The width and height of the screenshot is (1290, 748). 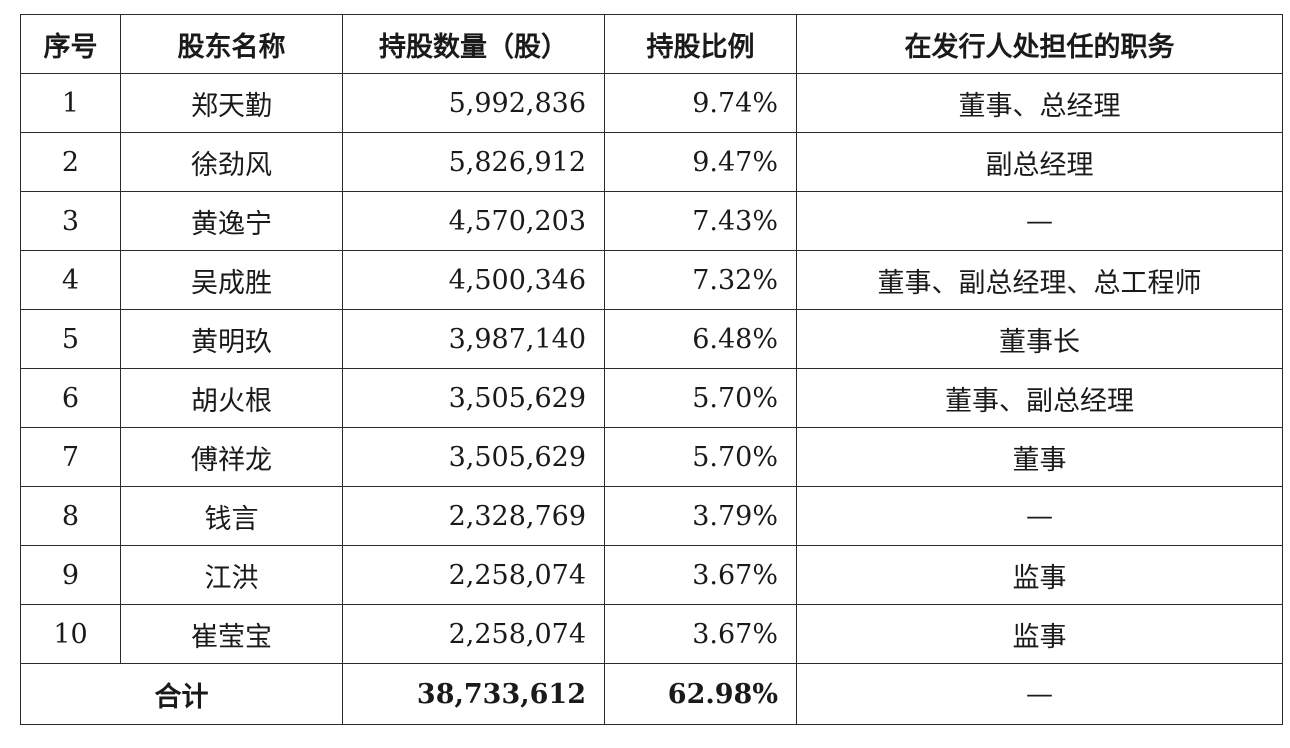 I want to click on header-row: 序号 股东名称 持股数量（股） 持股比例 在发行人处担任的职务, so click(x=651, y=44).